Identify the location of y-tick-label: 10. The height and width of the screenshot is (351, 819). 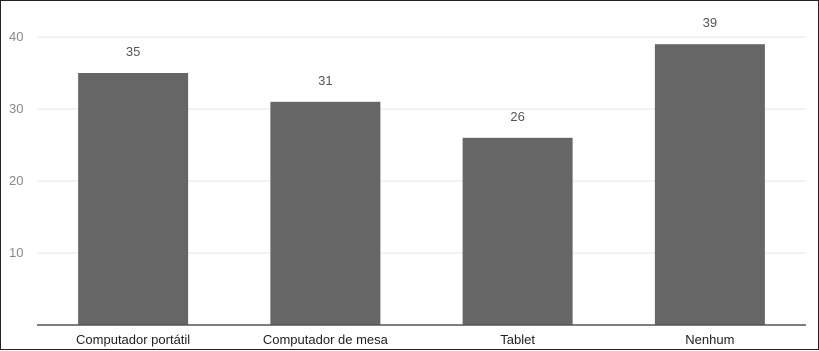
(16, 252).